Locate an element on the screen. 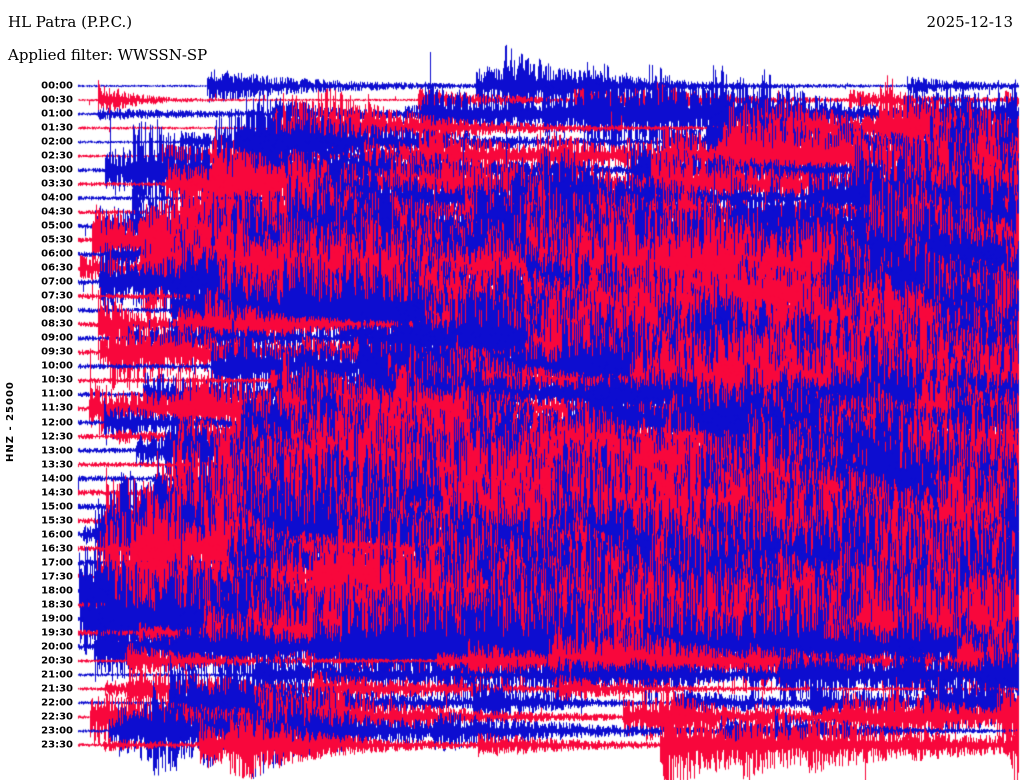 The image size is (1024, 780). time-label: 23:00 is located at coordinates (57, 731).